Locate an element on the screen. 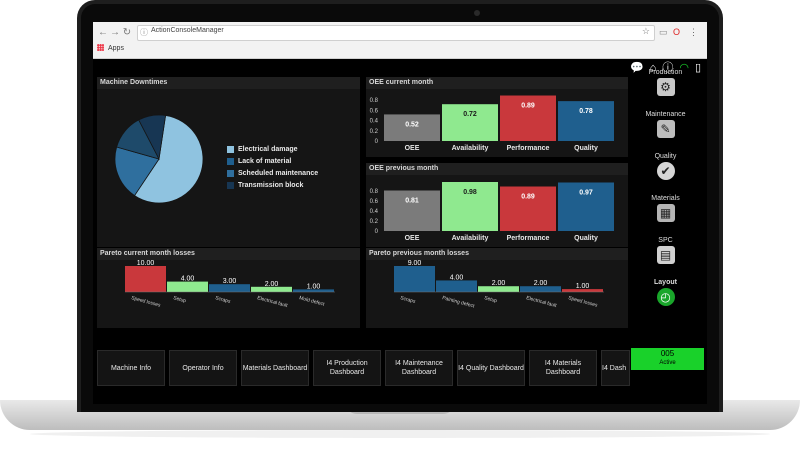 This screenshot has height=456, width=800. panel-title: Pareto previous month losses is located at coordinates (419, 253).